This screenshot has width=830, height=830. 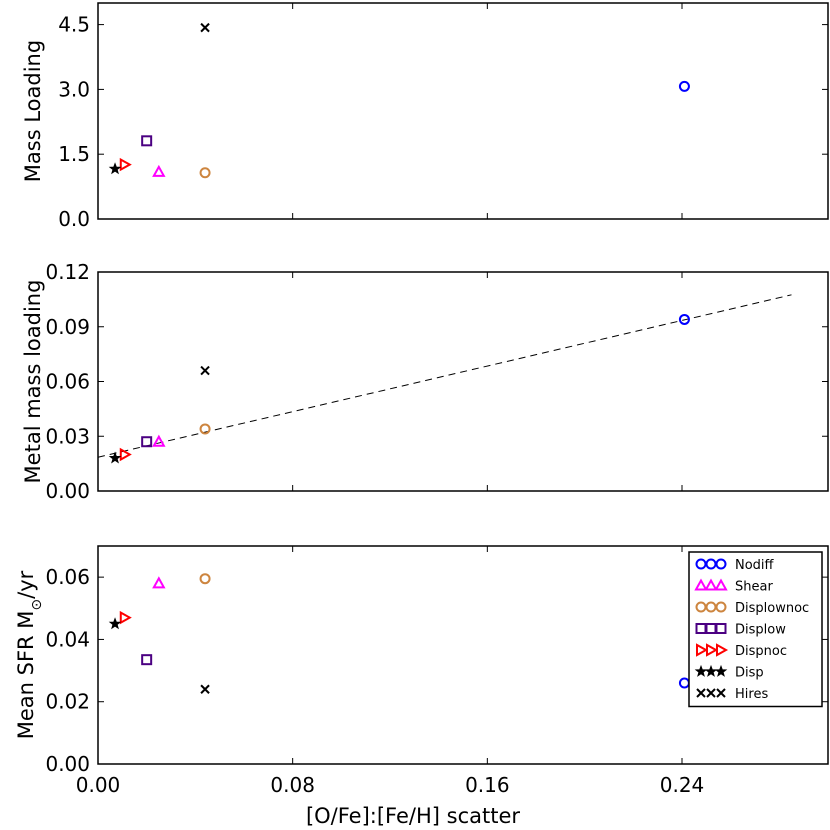 What do you see at coordinates (761, 651) in the screenshot?
I see `legend-label-dispnoc: Dispnoc` at bounding box center [761, 651].